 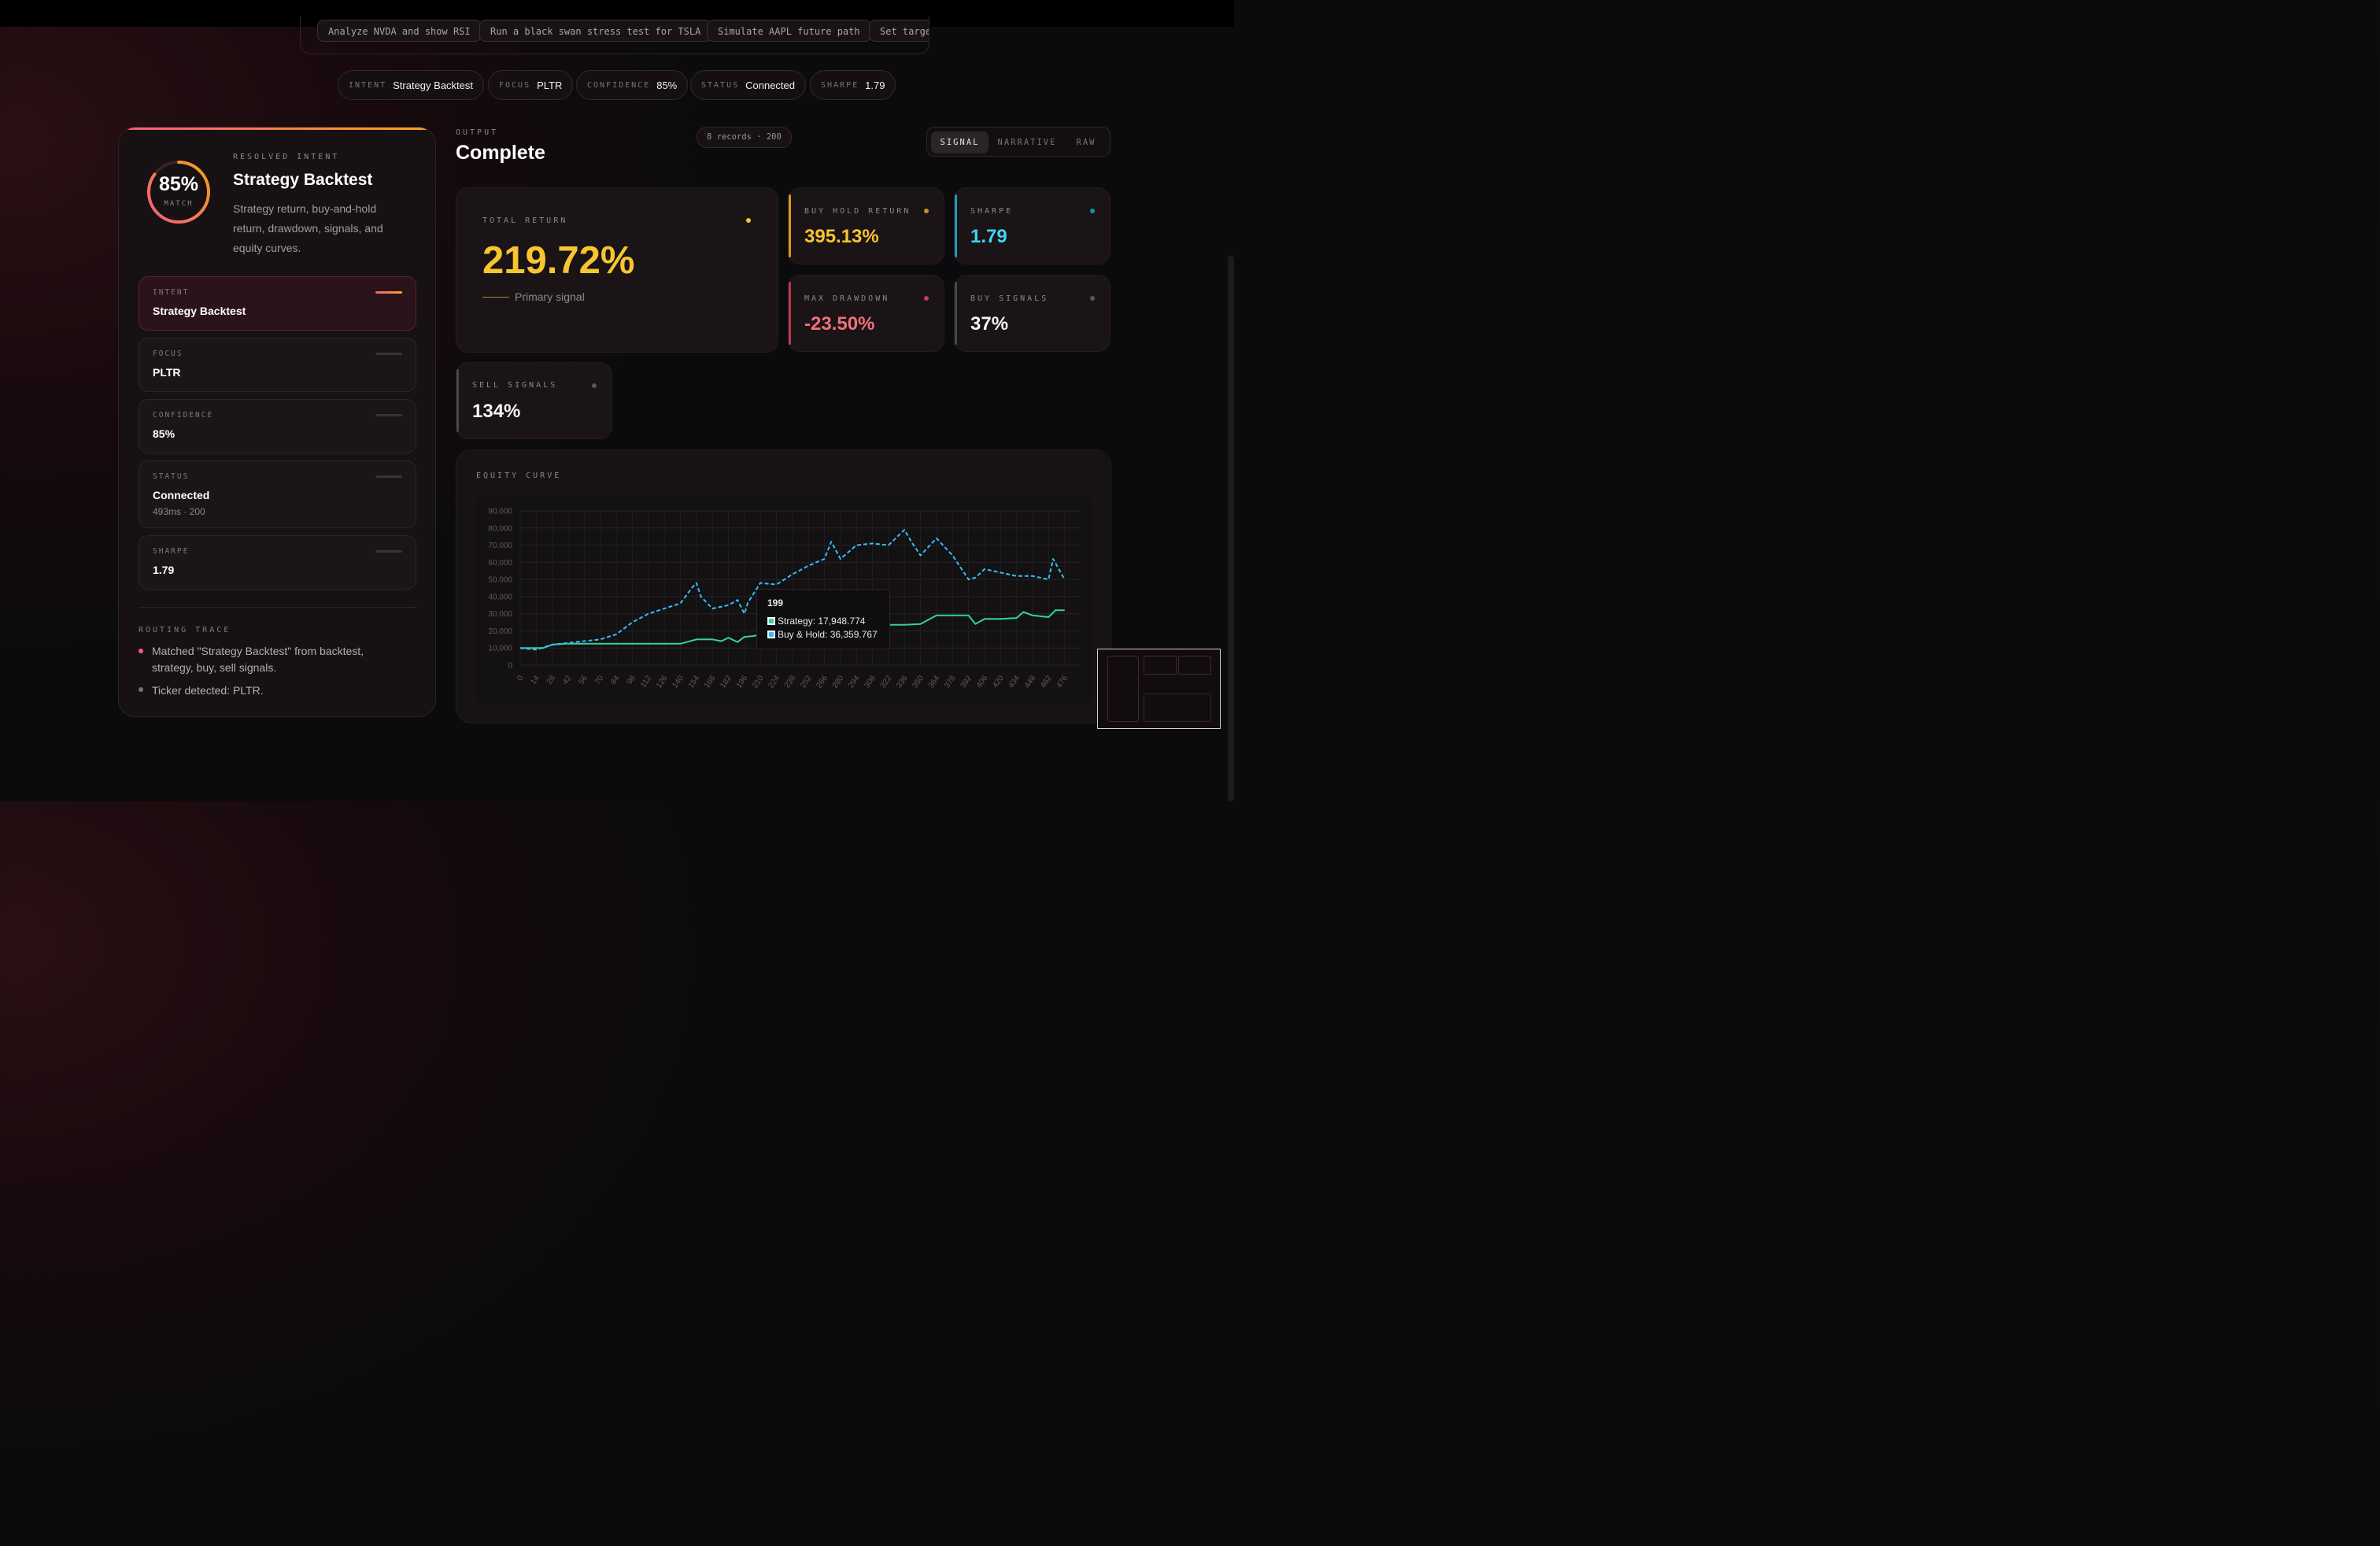 I want to click on x-tick-label: 476, so click(x=1062, y=682).